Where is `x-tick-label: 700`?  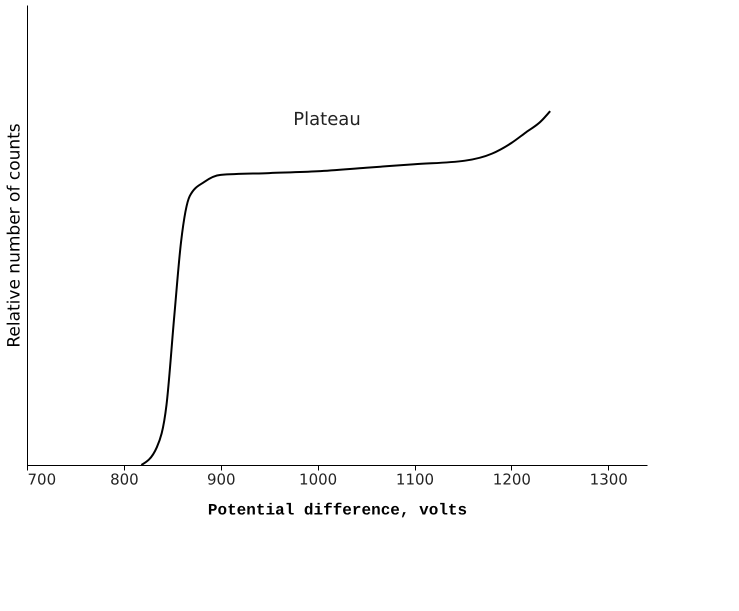
x-tick-label: 700 is located at coordinates (42, 479).